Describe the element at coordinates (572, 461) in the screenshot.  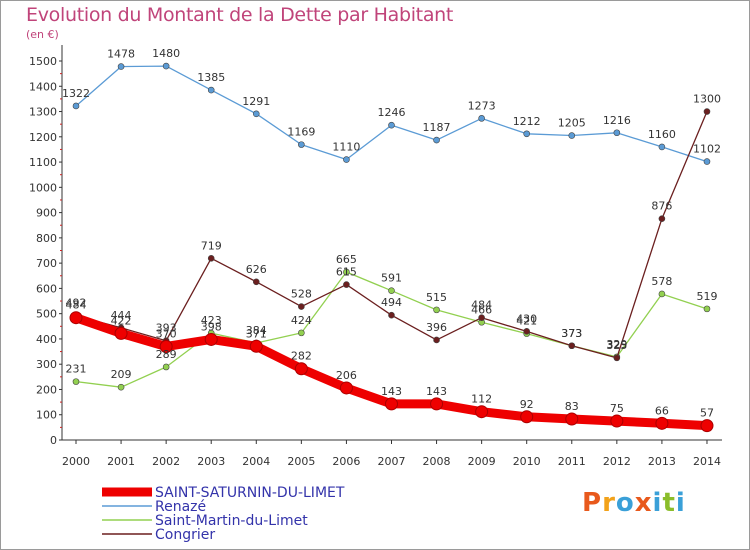
I see `x-tick-label: 2011` at that location.